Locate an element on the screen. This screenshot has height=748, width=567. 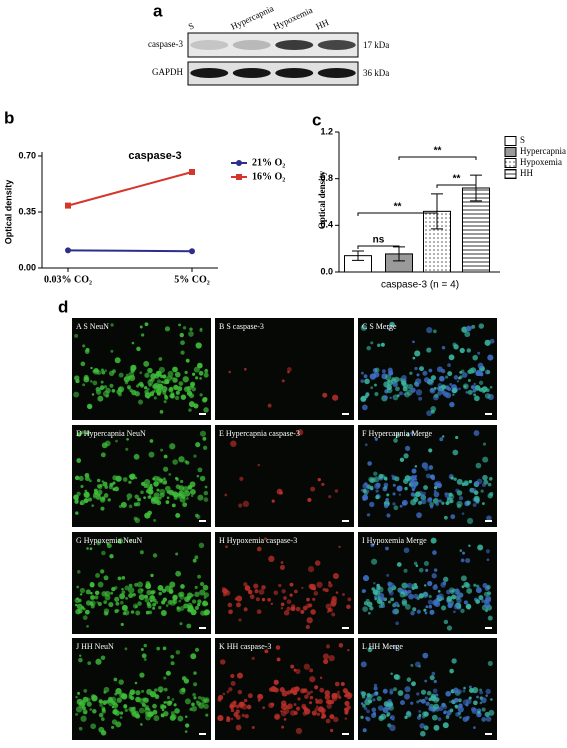
legend-label: 21% O₂ is located at coordinates (268, 162).